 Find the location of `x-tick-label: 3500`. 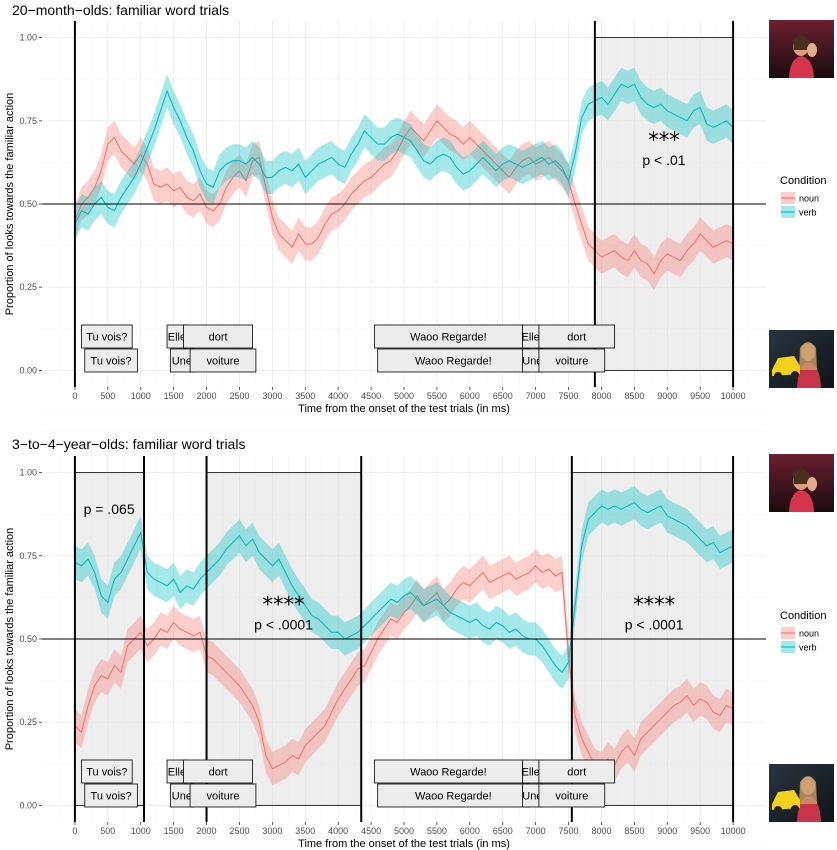

x-tick-label: 3500 is located at coordinates (305, 396).